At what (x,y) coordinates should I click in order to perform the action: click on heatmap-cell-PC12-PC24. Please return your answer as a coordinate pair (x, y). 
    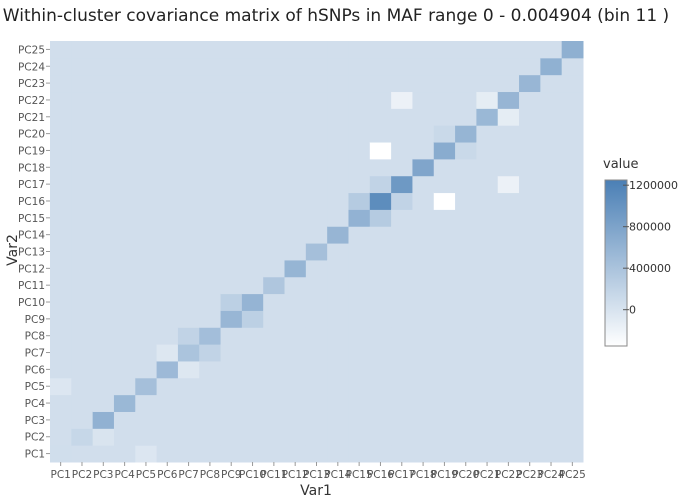
    Looking at the image, I should click on (295, 66).